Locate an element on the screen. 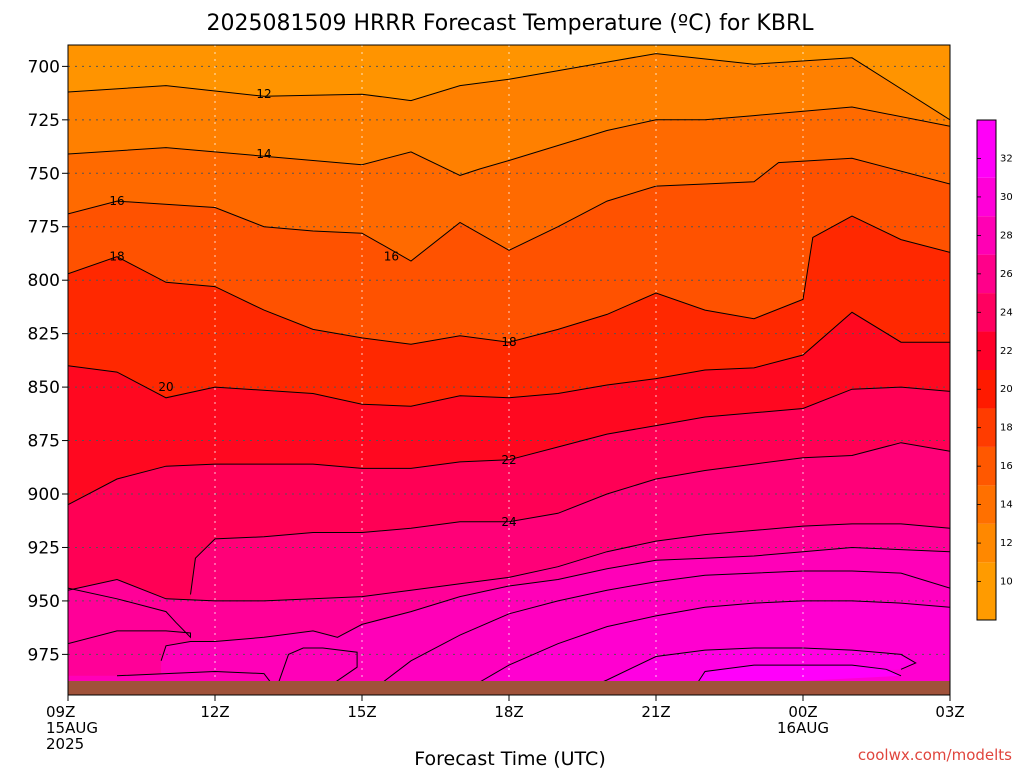 The height and width of the screenshot is (768, 1024). colorbar-label: 12 is located at coordinates (1006, 543).